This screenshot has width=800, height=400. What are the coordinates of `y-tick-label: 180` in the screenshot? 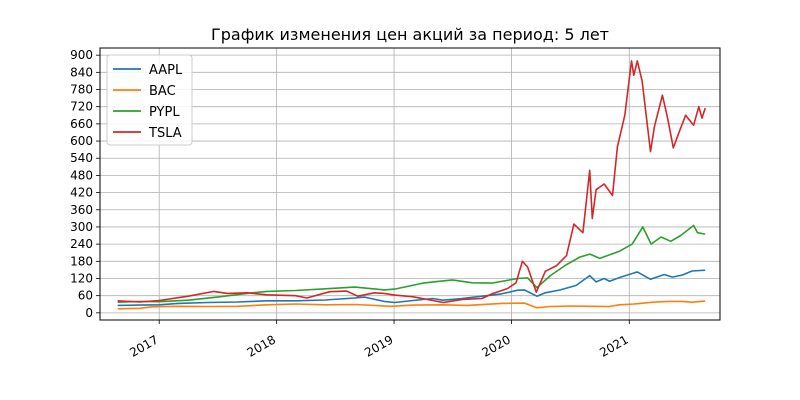 It's located at (81, 261).